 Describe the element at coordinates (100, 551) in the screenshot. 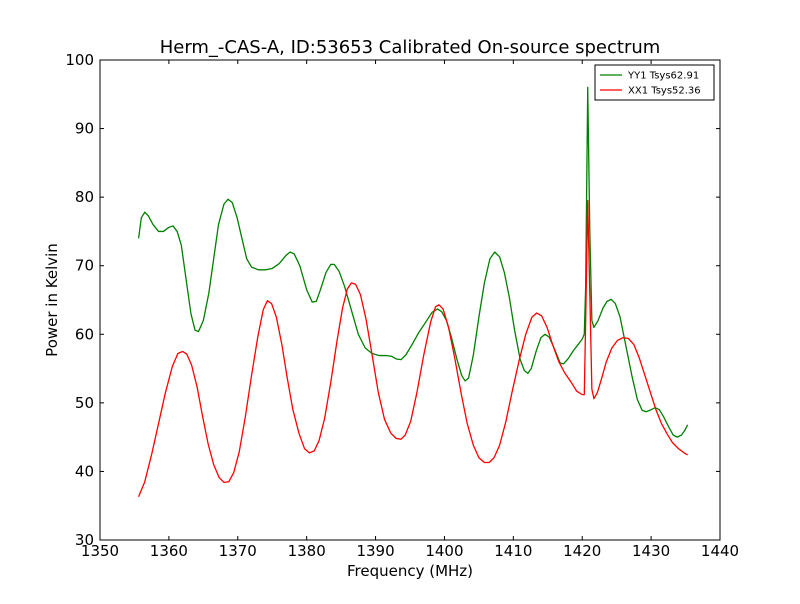

I see `x-tick-label: 1350` at that location.